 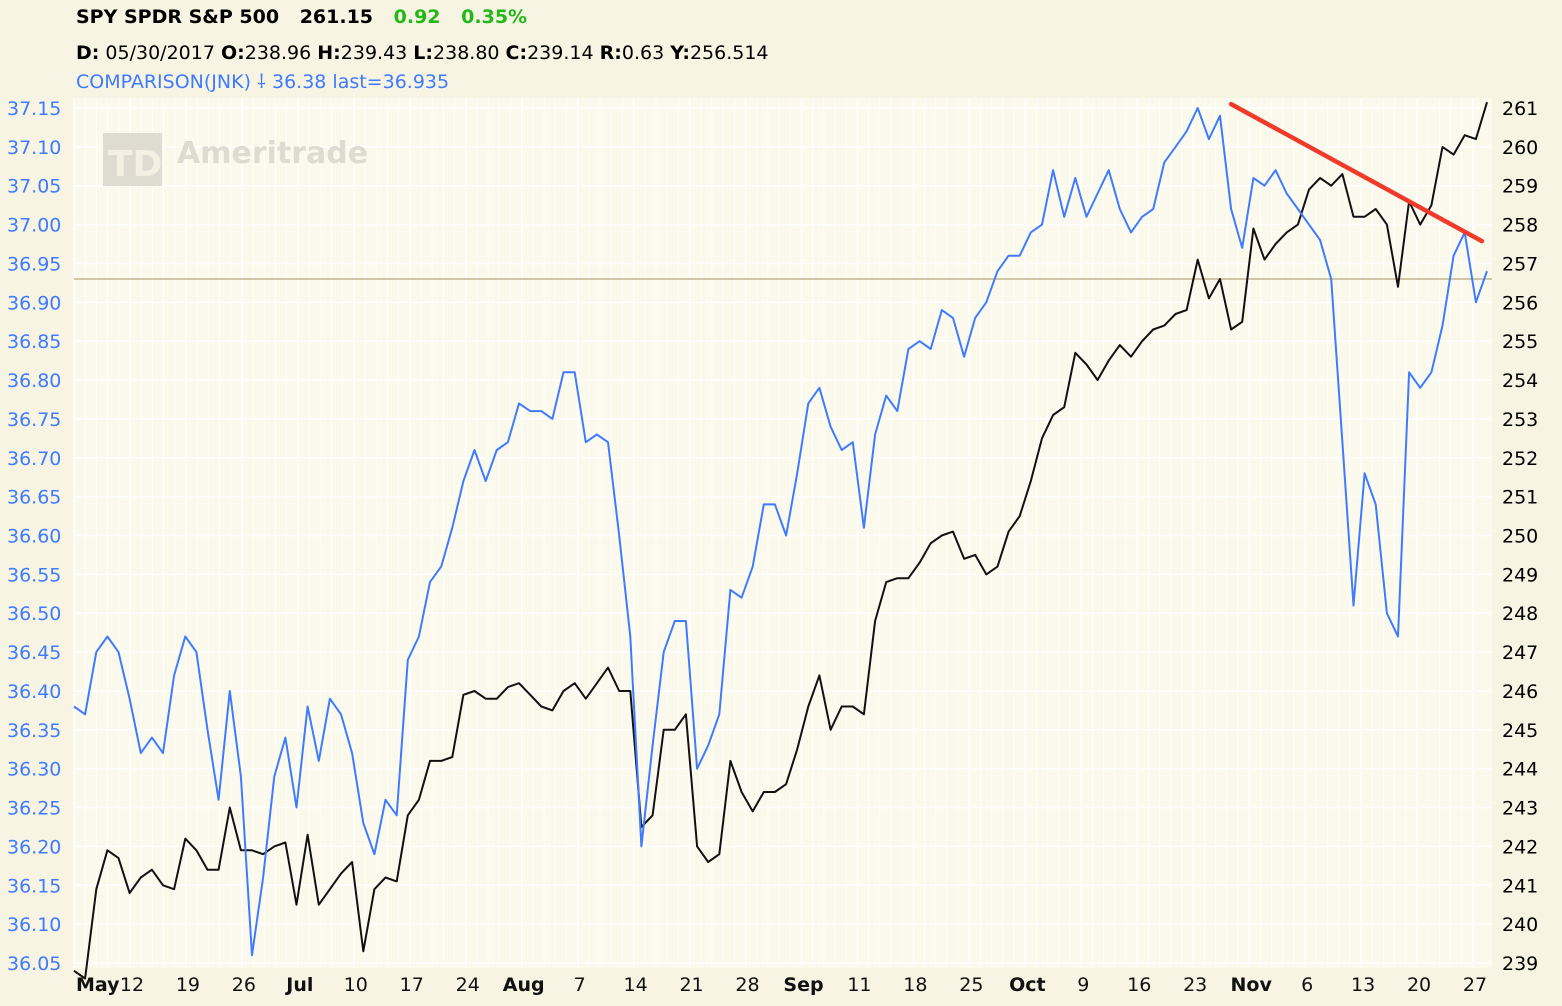 I want to click on left-tick-label: 36.60, so click(x=34, y=537).